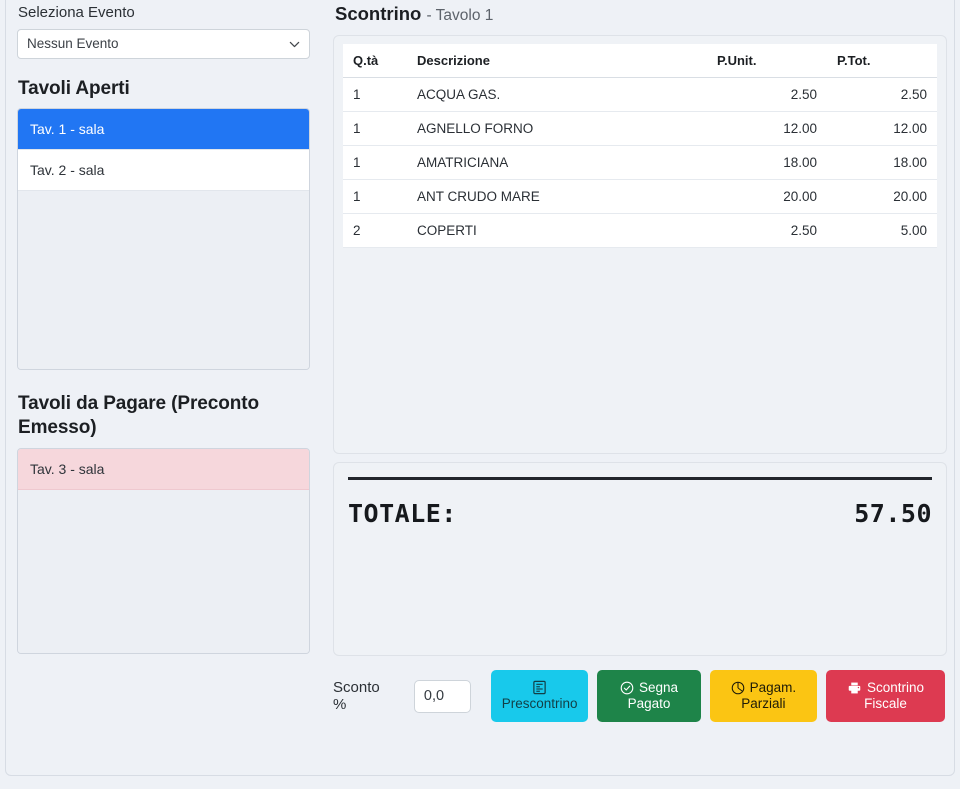 The image size is (960, 789). I want to click on table-row: 2 COPERTI 2.50 5.00, so click(640, 230).